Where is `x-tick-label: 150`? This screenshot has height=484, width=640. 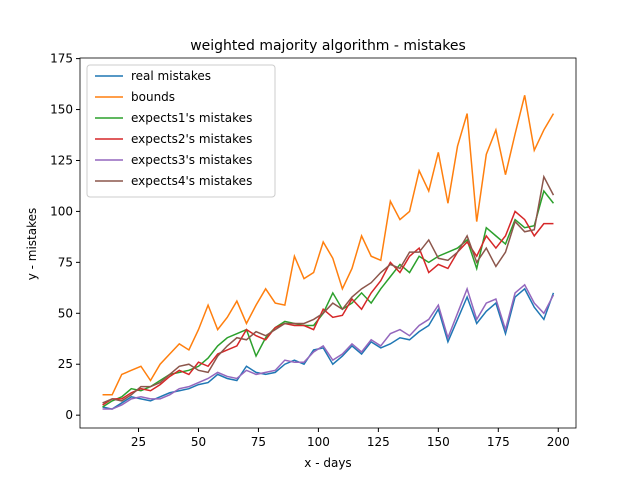
x-tick-label: 150 is located at coordinates (438, 442).